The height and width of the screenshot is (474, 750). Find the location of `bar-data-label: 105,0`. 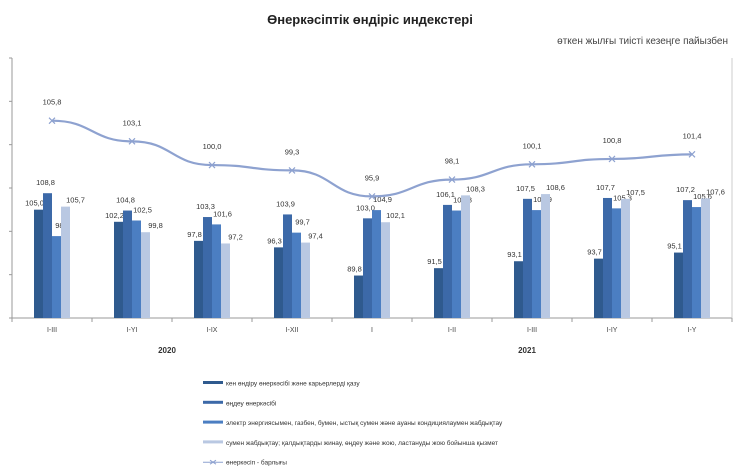

bar-data-label: 105,0 is located at coordinates (34, 203).